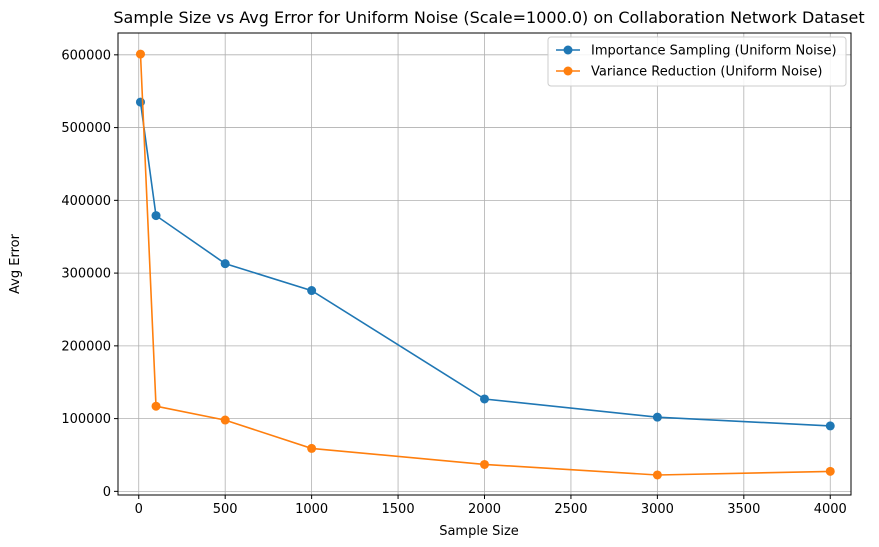 The image size is (879, 547). Describe the element at coordinates (86, 201) in the screenshot. I see `y-tick-label: 400000` at that location.